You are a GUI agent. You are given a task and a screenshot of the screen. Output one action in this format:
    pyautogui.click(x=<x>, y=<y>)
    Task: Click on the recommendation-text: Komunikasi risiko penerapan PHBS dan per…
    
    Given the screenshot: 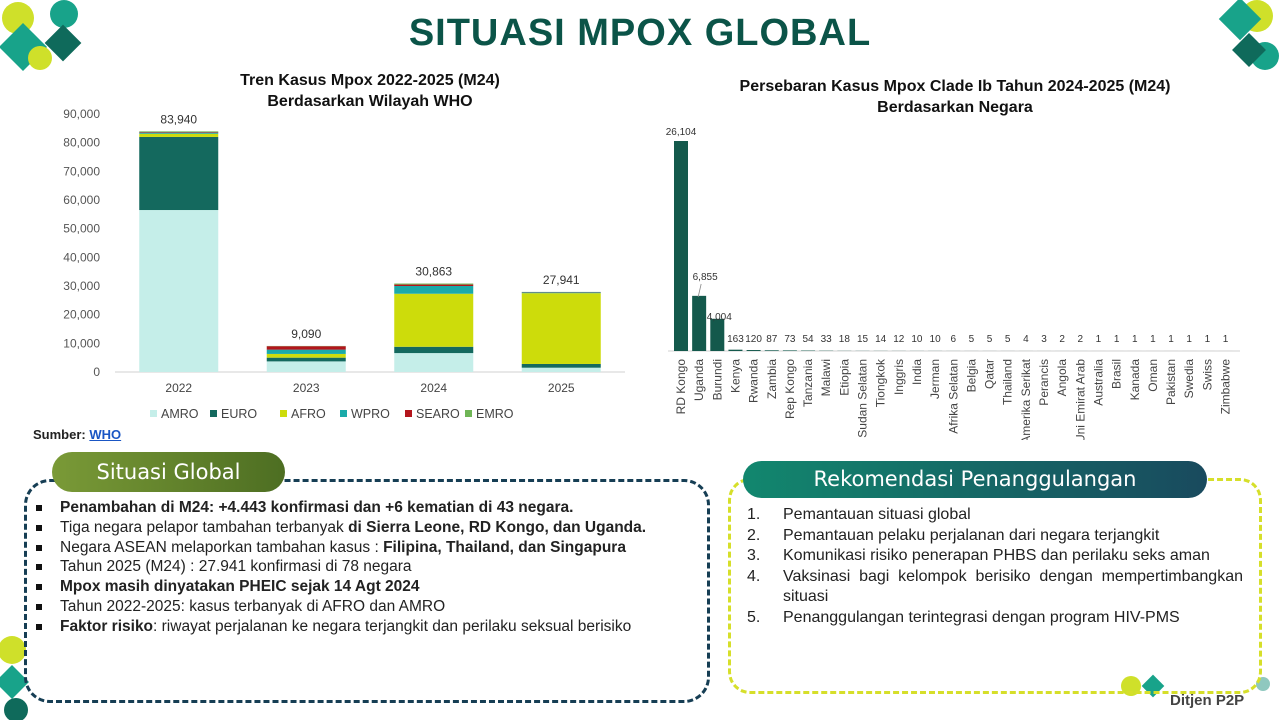 What is the action you would take?
    pyautogui.click(x=996, y=555)
    